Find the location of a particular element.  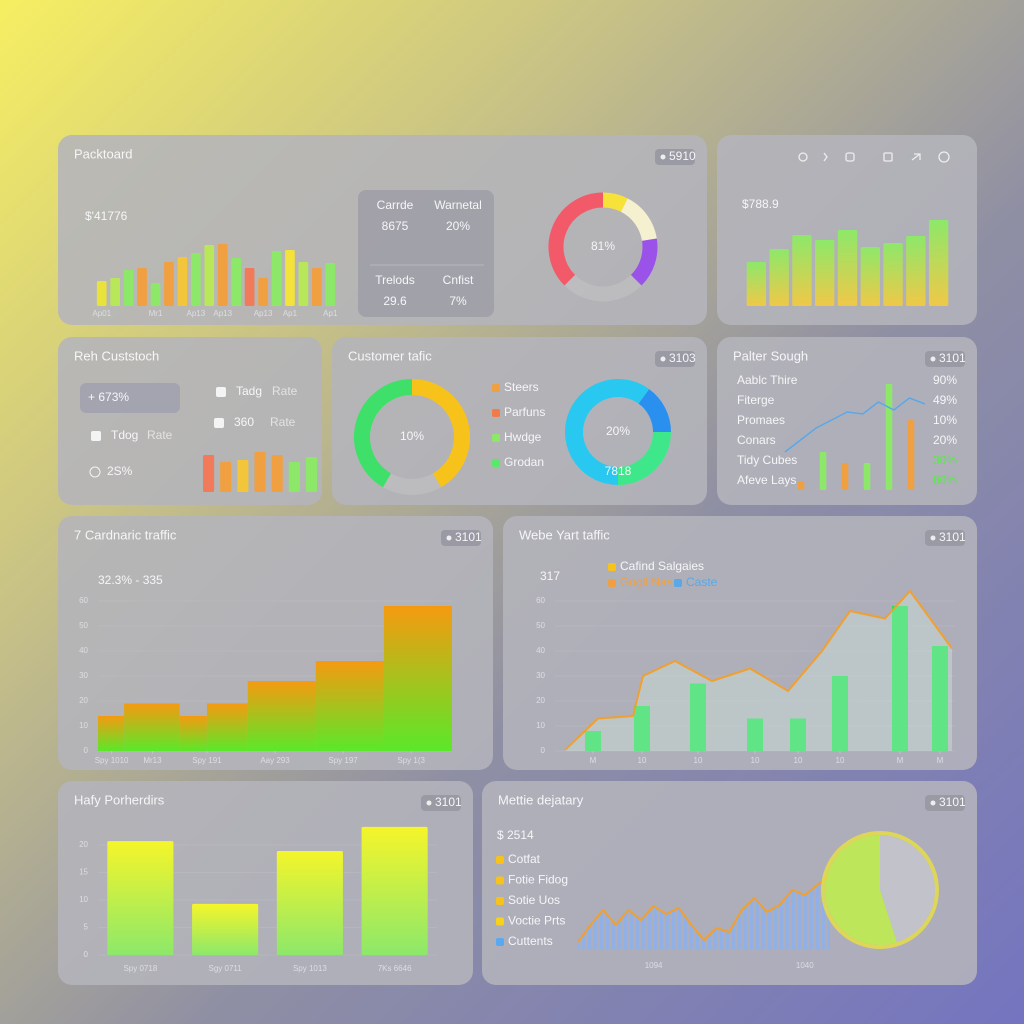

x-tick-label: Ap1 is located at coordinates (290, 313).